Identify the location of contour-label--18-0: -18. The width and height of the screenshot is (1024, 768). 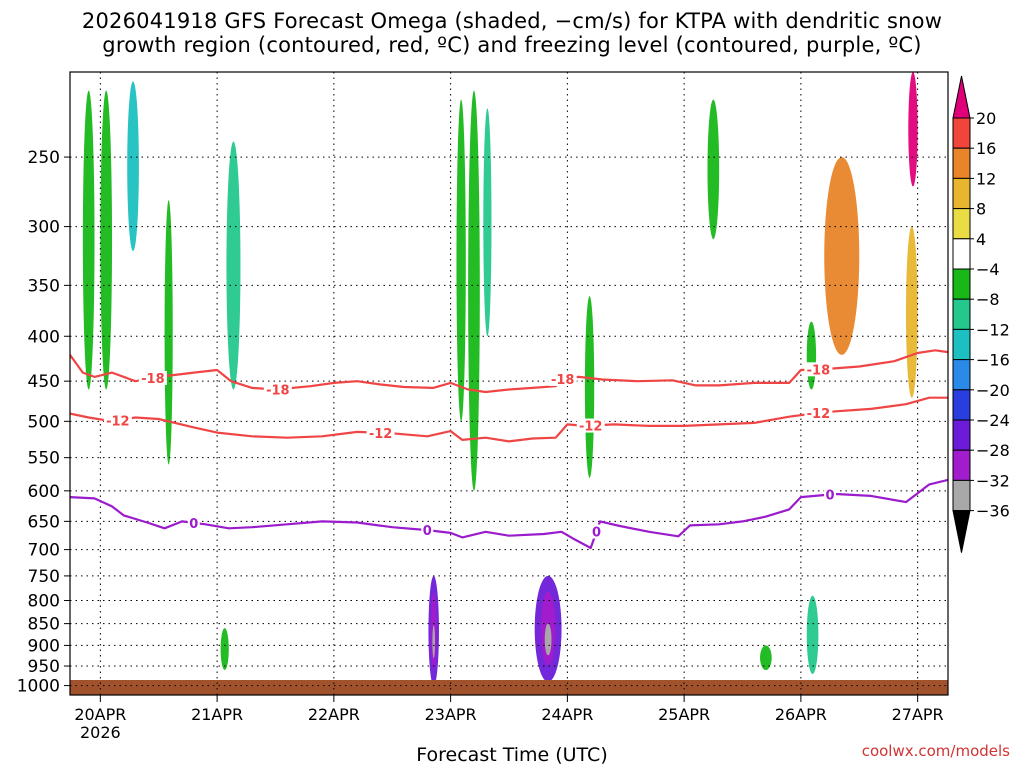
(153, 379).